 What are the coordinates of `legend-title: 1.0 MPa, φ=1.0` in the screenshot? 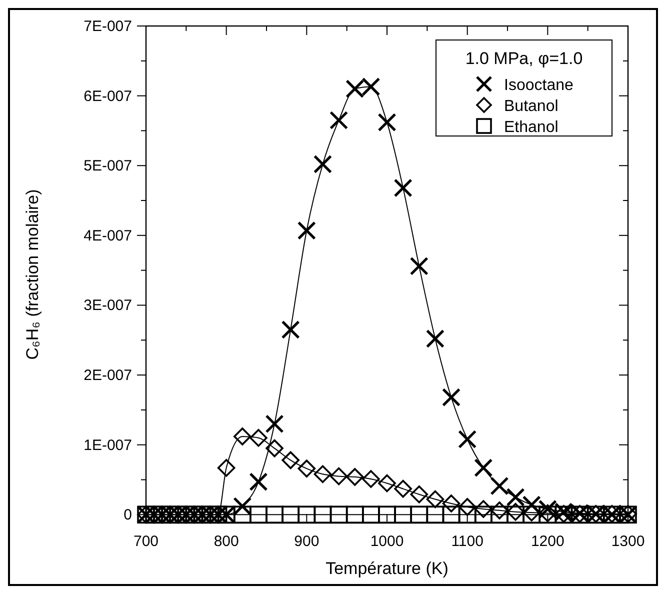 It's located at (524, 58).